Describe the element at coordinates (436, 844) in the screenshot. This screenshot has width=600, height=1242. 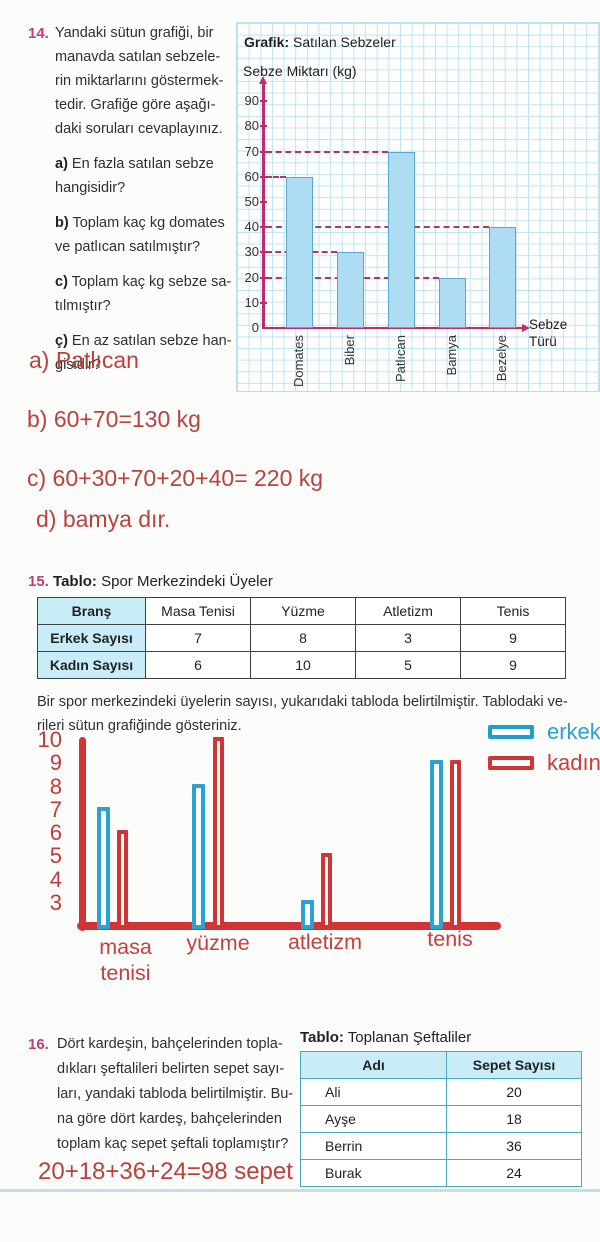
I see `hand-bar-erkek-tenis` at that location.